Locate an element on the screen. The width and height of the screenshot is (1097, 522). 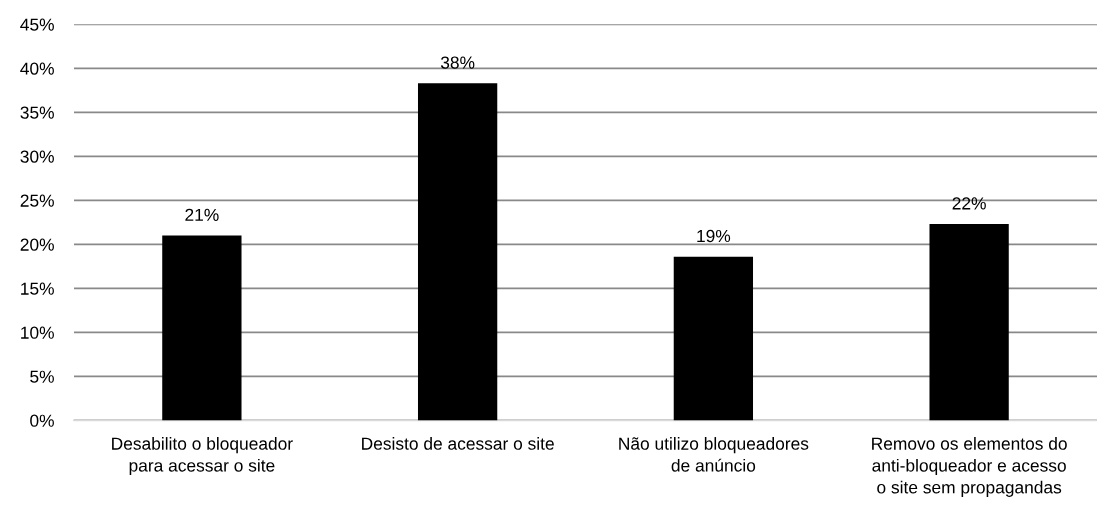
data-label: 21% is located at coordinates (202, 214).